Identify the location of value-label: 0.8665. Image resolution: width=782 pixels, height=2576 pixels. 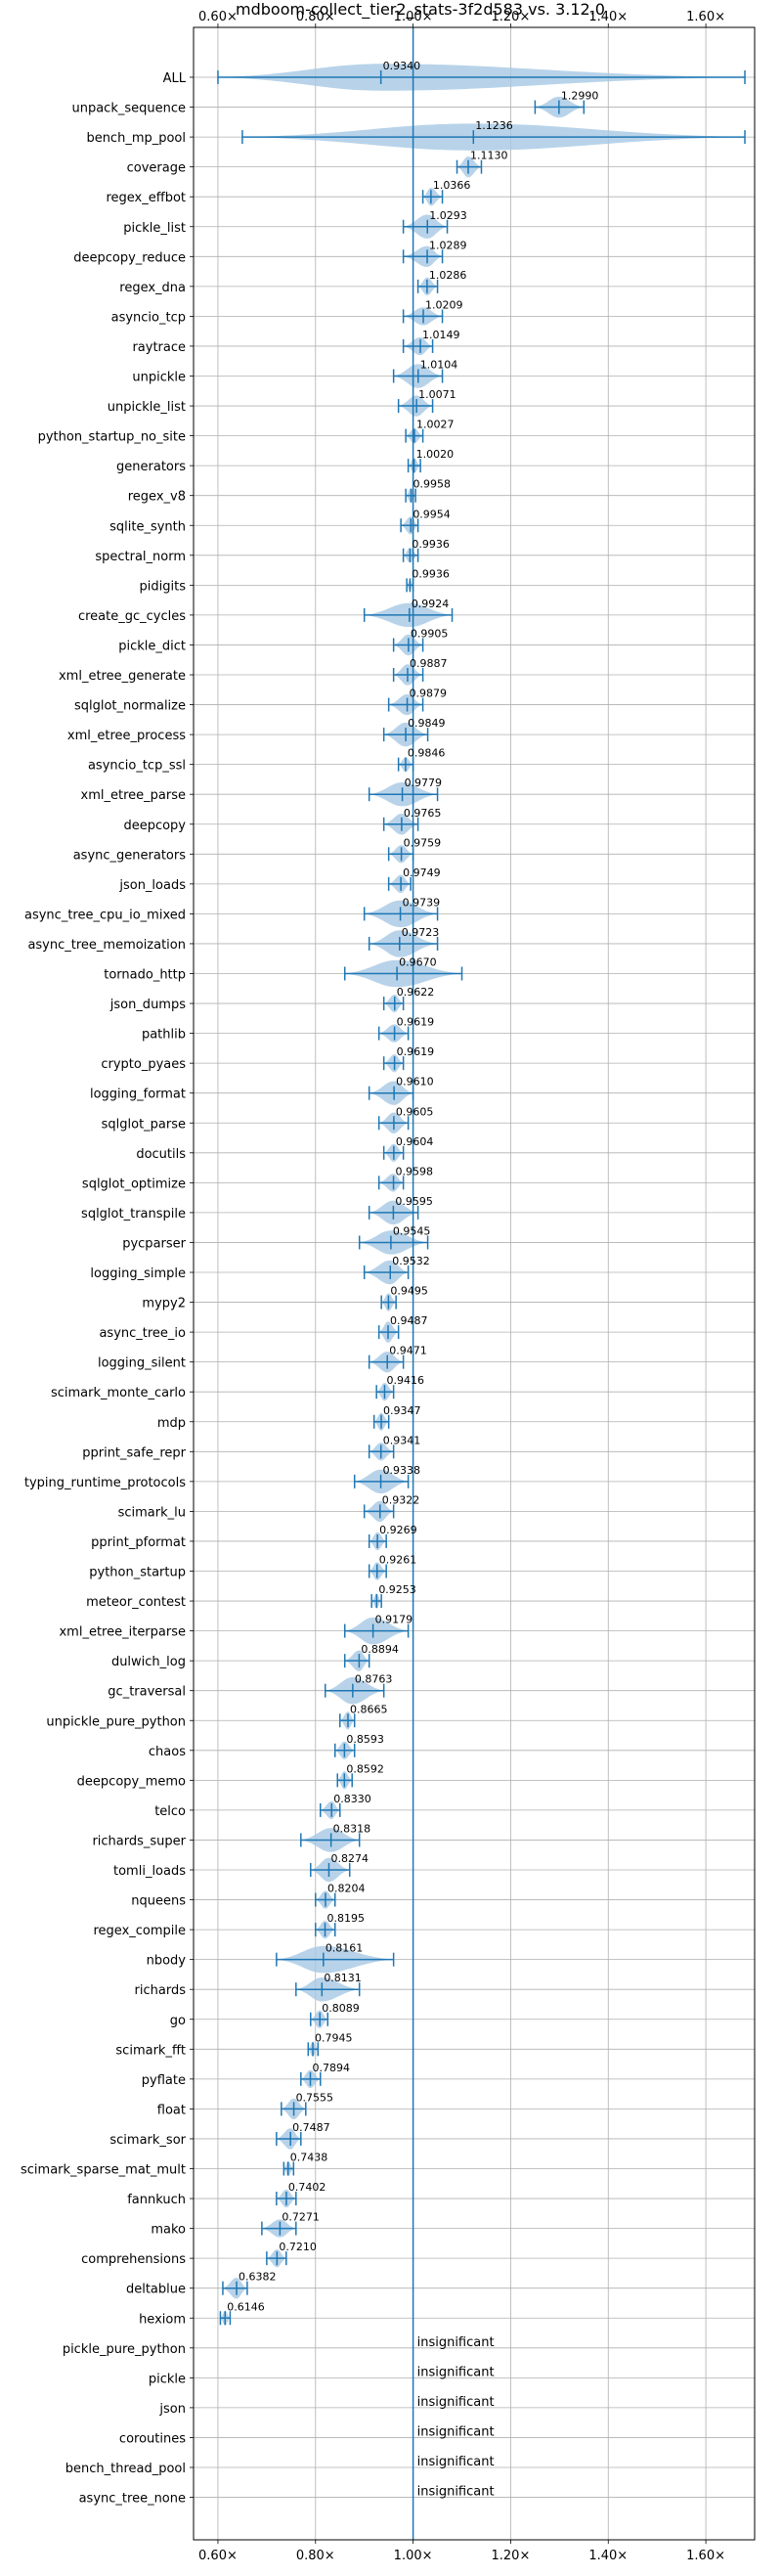
(369, 1709).